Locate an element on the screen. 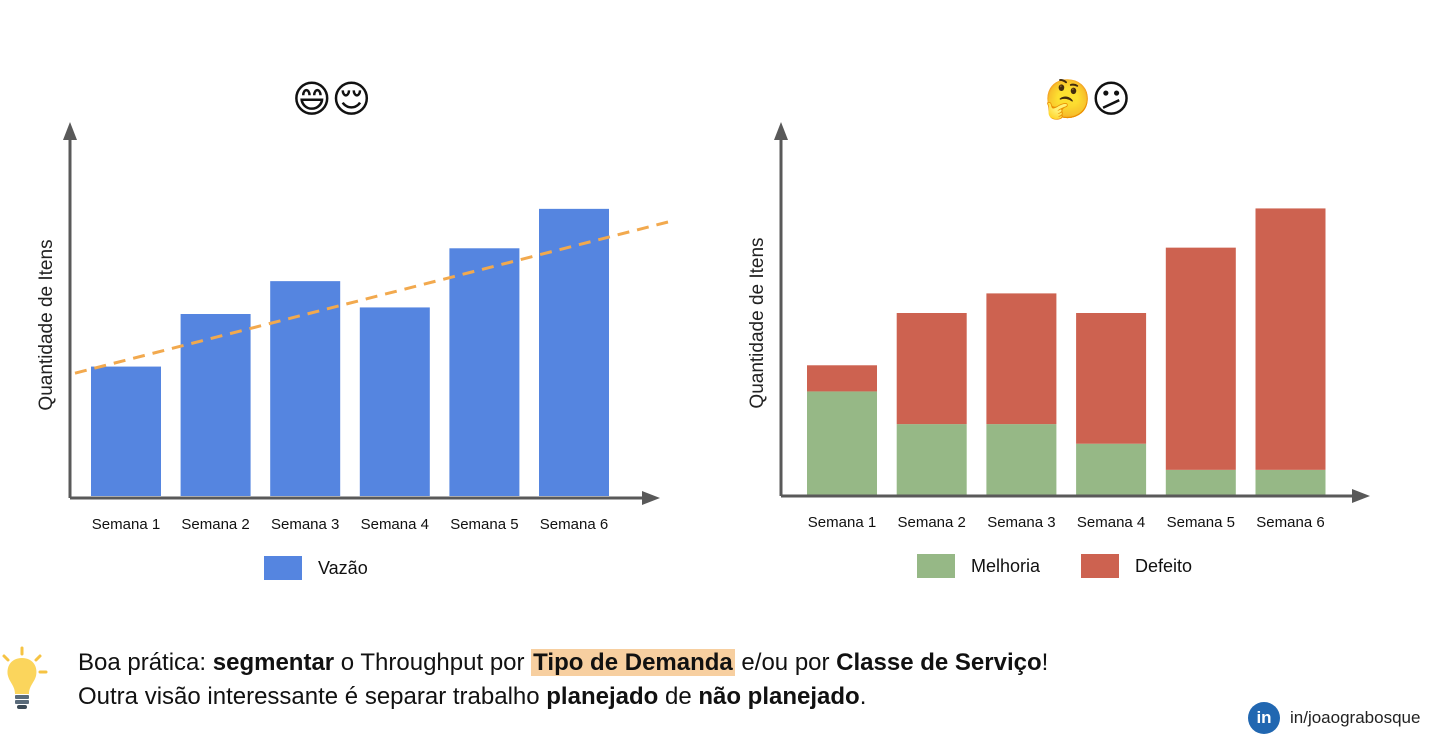 This screenshot has height=743, width=1456. tip-text-segment: o Throughput por is located at coordinates (433, 662).